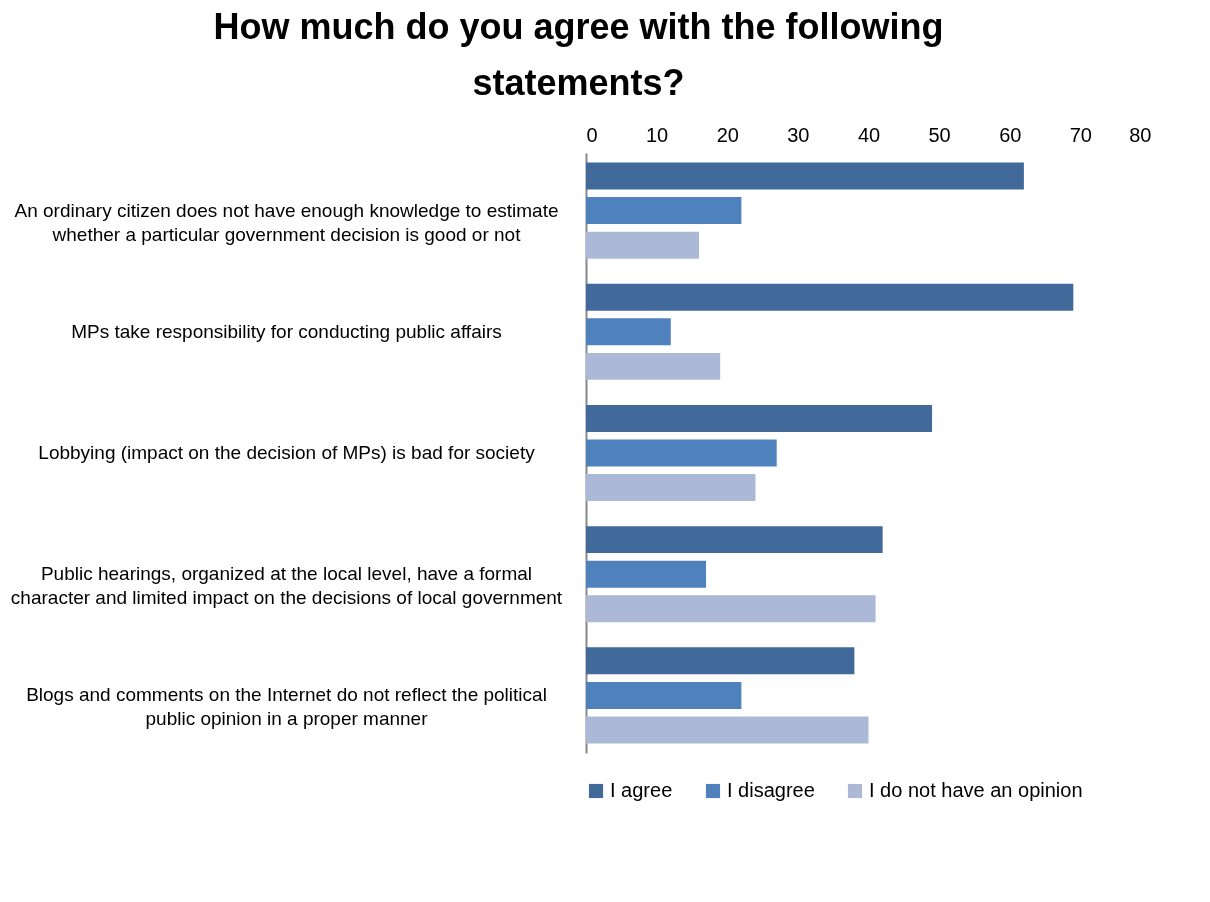 The width and height of the screenshot is (1210, 902). Describe the element at coordinates (939, 134) in the screenshot. I see `x-tick-label: 50` at that location.